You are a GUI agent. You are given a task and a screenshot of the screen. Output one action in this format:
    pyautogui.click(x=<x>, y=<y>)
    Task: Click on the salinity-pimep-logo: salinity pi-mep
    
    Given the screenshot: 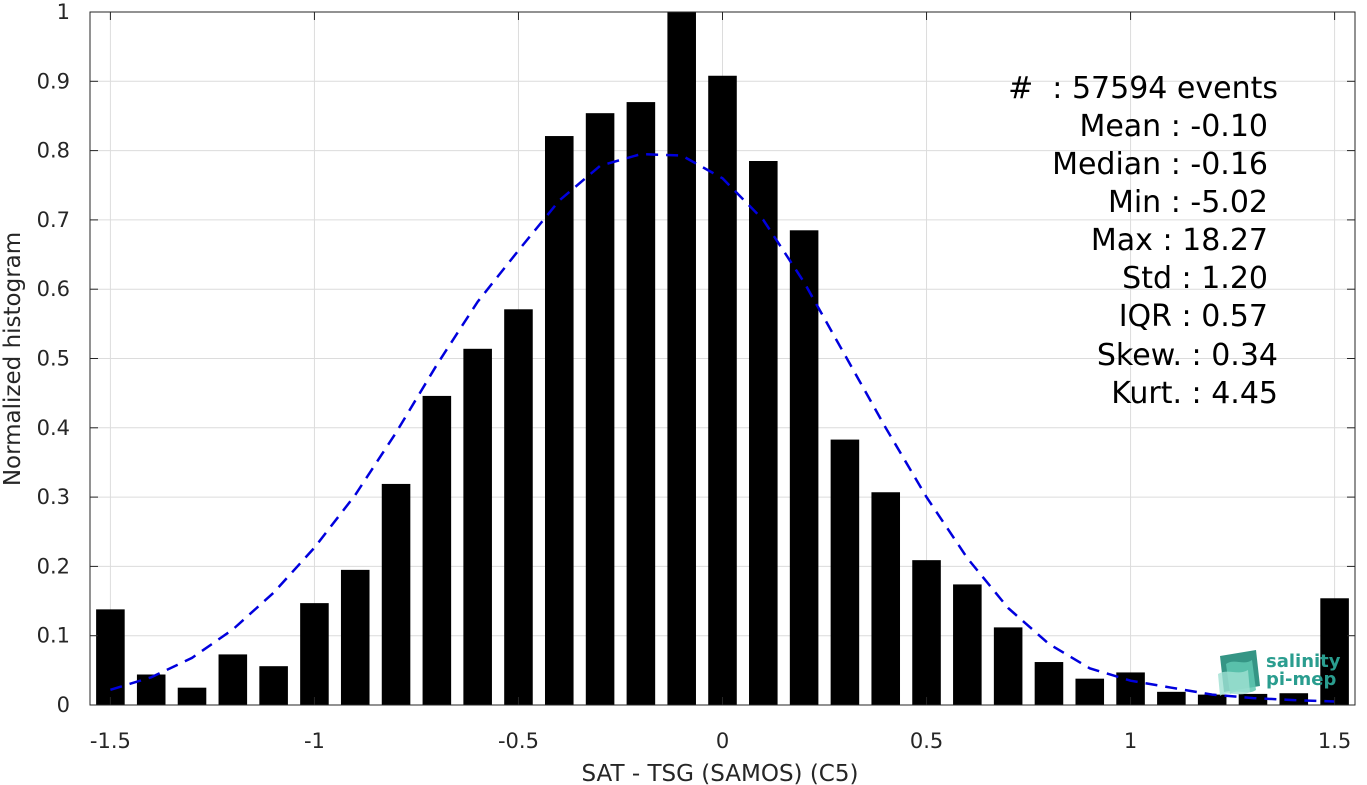 What is the action you would take?
    pyautogui.click(x=1279, y=673)
    